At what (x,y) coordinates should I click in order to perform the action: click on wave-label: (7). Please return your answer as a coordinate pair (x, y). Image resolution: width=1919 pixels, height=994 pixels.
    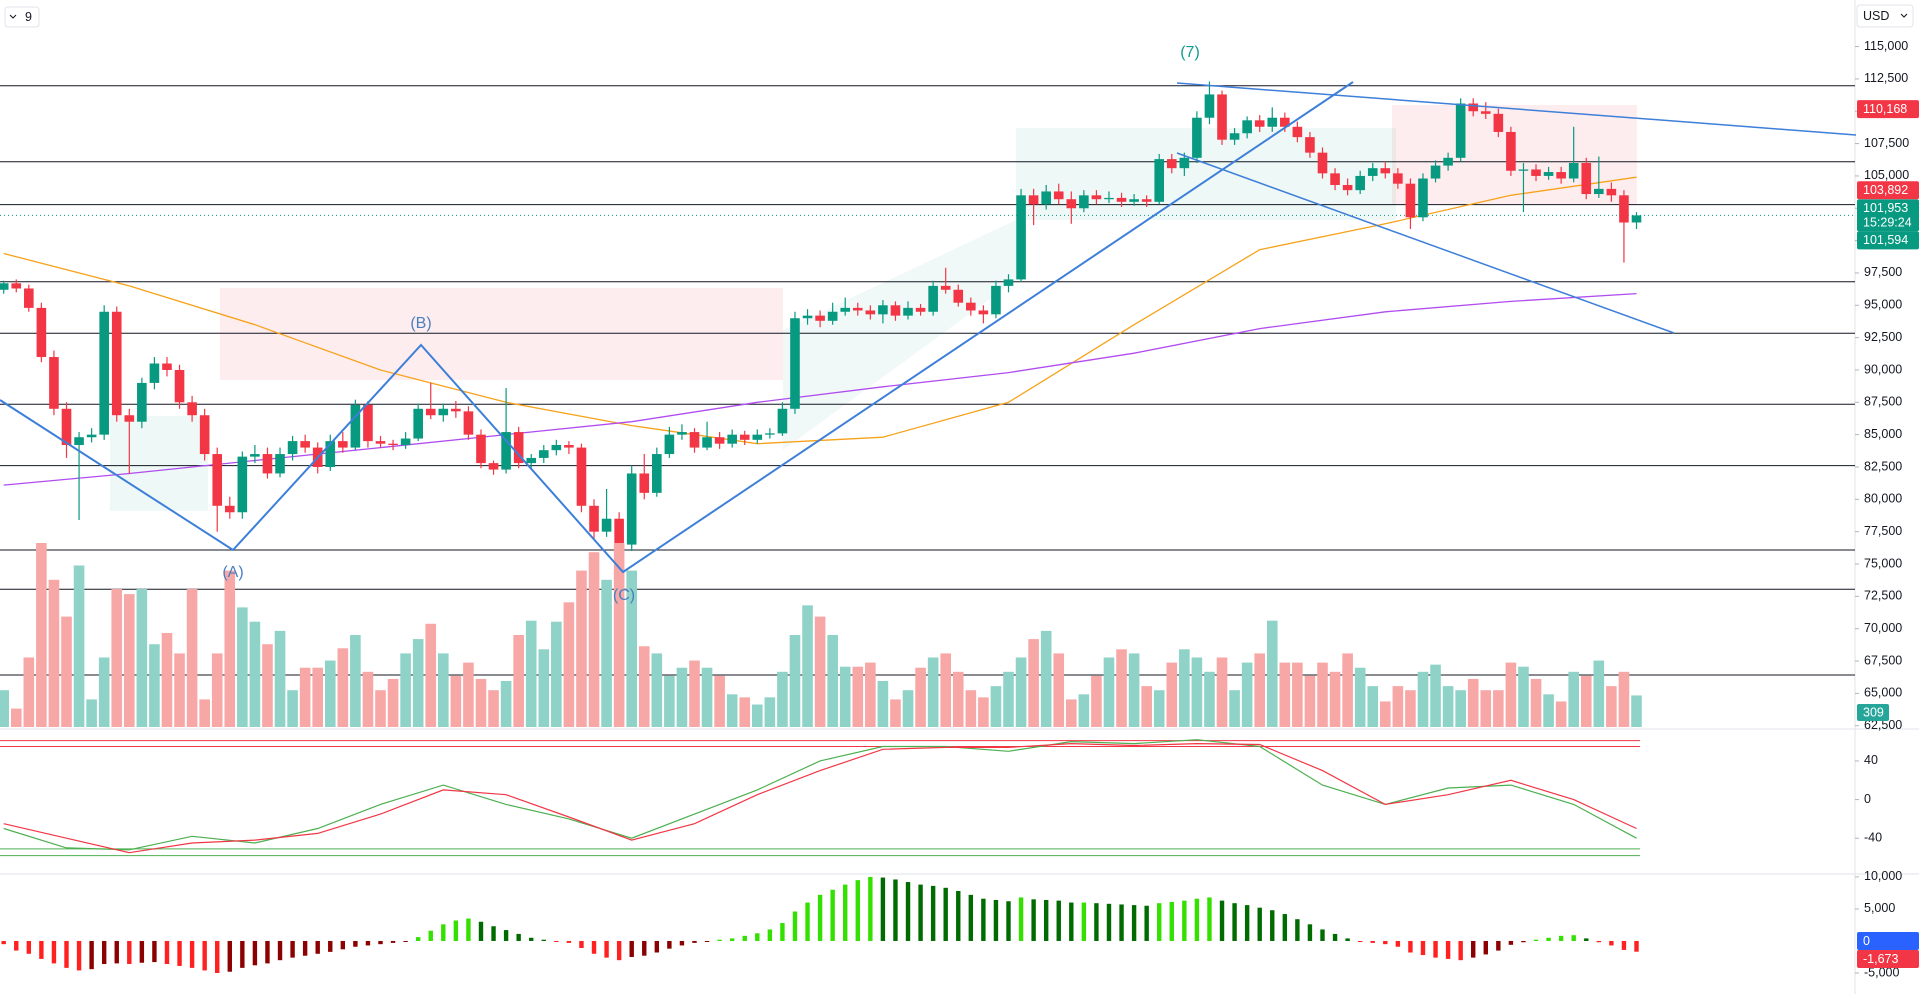
    Looking at the image, I should click on (1190, 52).